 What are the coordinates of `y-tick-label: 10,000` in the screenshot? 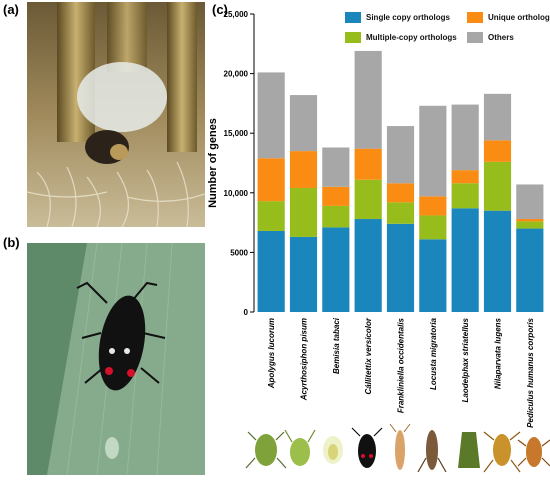 It's located at (236, 193).